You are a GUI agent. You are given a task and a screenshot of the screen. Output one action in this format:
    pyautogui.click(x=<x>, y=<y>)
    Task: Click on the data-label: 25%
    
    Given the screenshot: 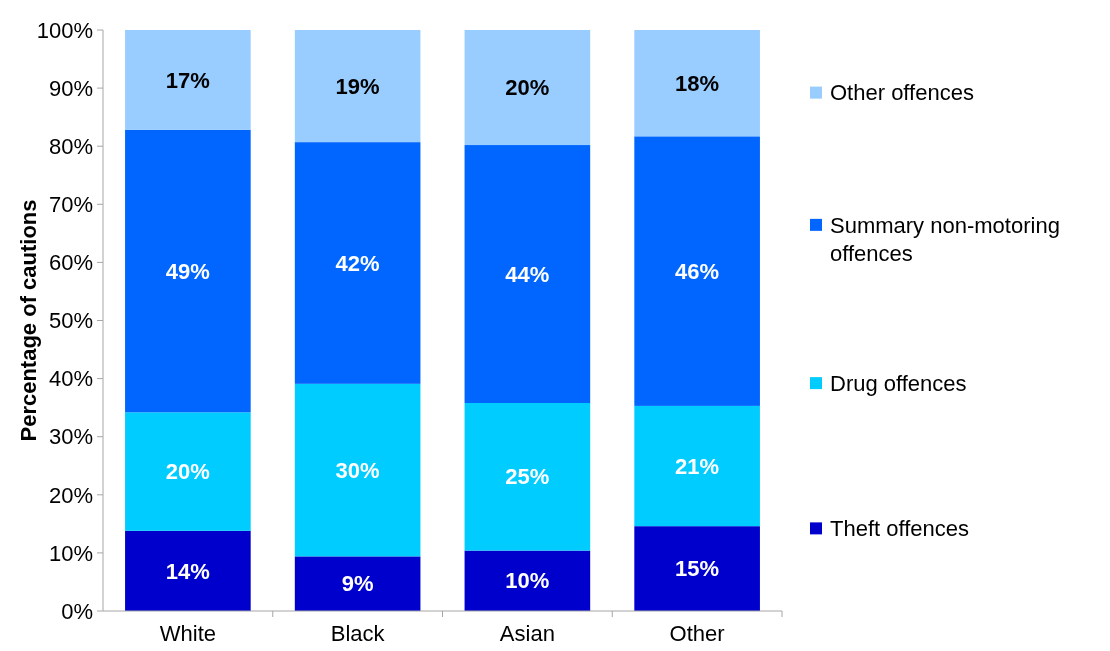 What is the action you would take?
    pyautogui.click(x=527, y=477)
    